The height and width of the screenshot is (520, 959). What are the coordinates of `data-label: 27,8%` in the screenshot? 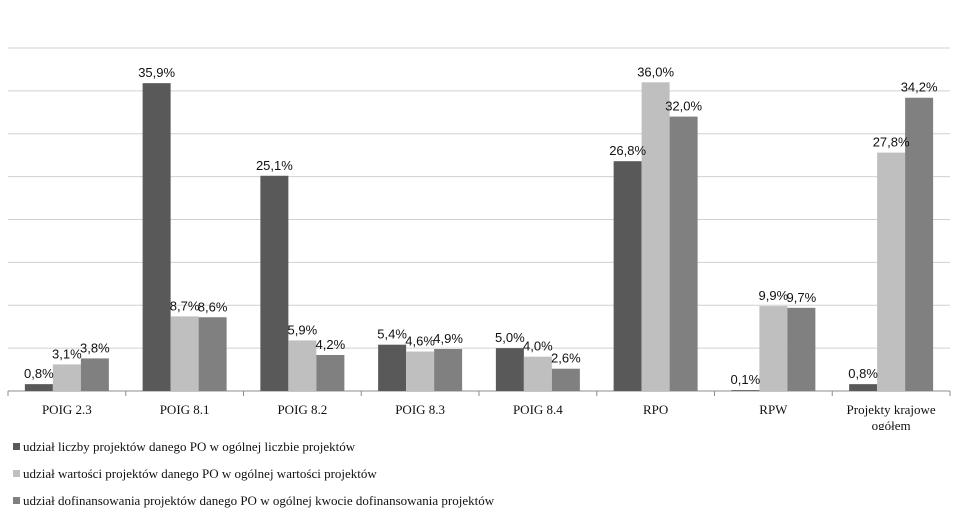 It's located at (891, 142).